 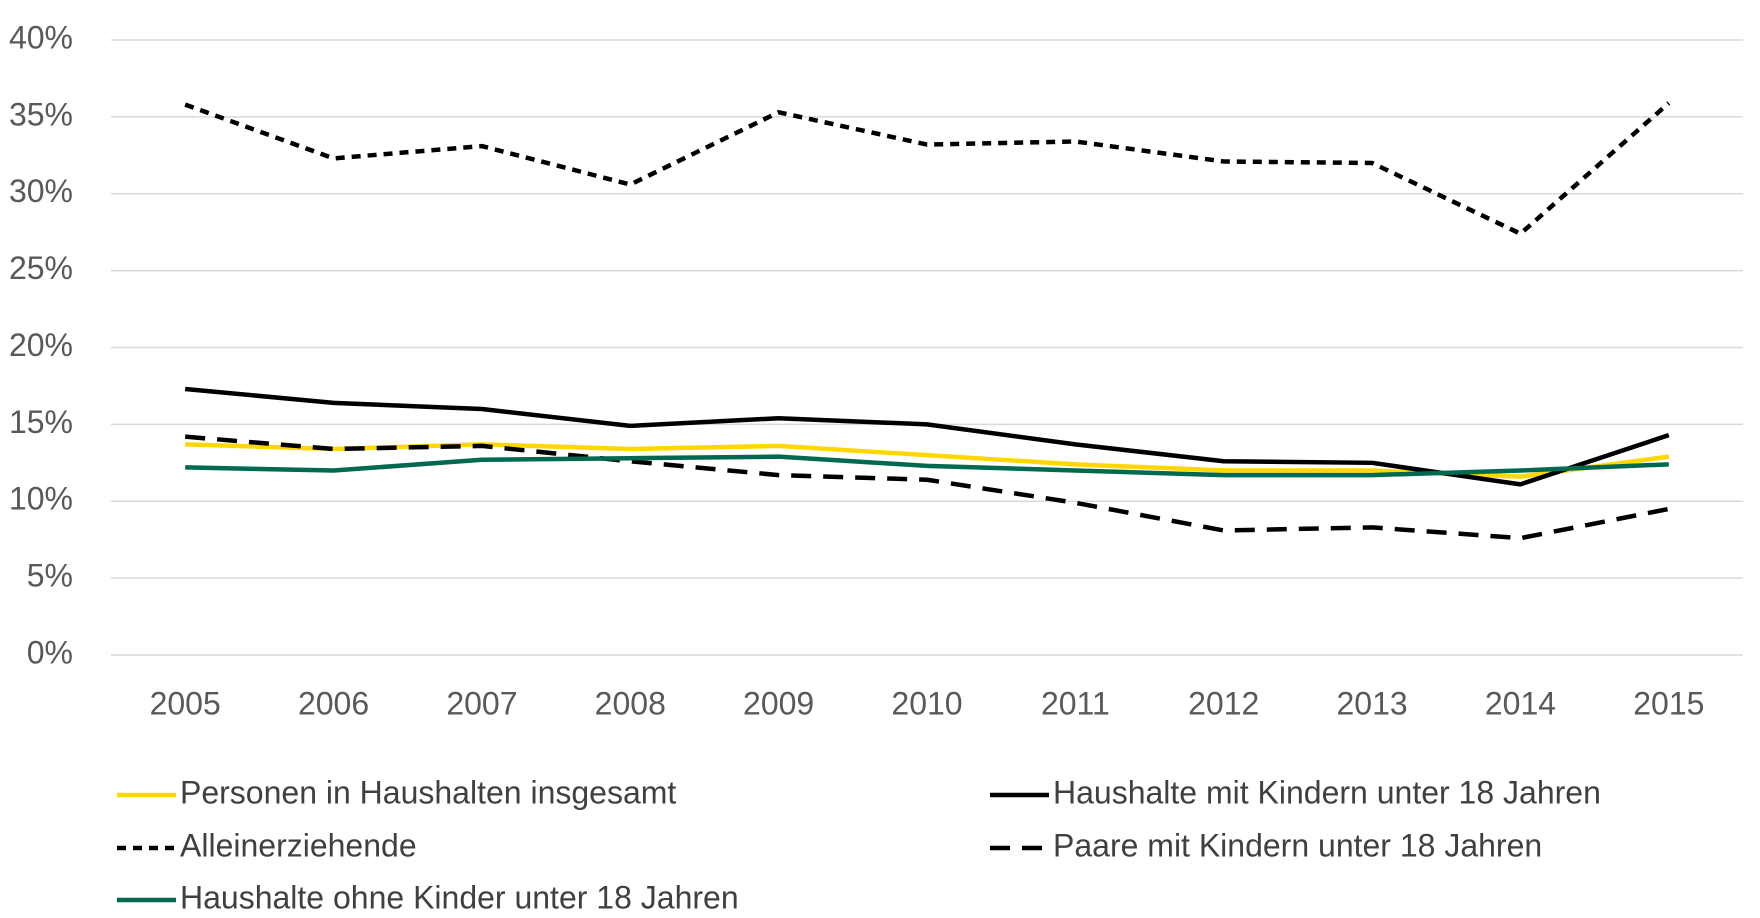 What do you see at coordinates (41, 37) in the screenshot?
I see `y-tick-label: 40%` at bounding box center [41, 37].